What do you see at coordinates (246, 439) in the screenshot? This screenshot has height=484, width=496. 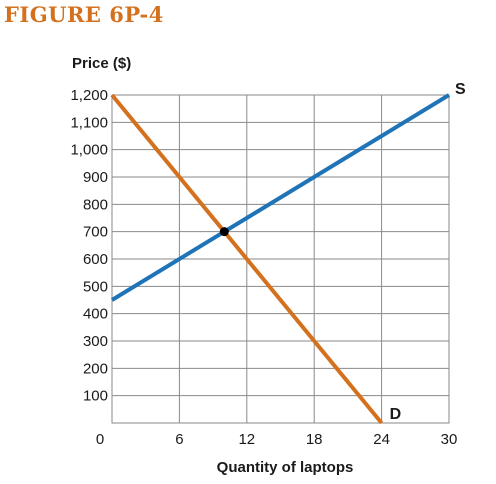 I see `x-tick-label: 12` at bounding box center [246, 439].